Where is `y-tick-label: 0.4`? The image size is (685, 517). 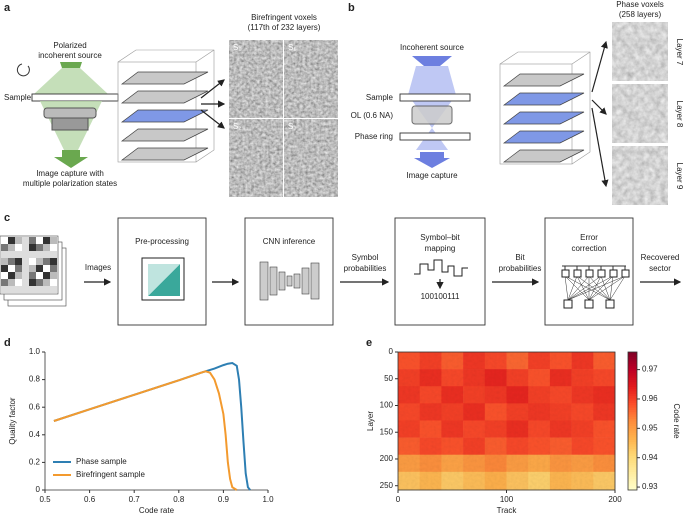
y-tick-label: 0.4 is located at coordinates (35, 434).